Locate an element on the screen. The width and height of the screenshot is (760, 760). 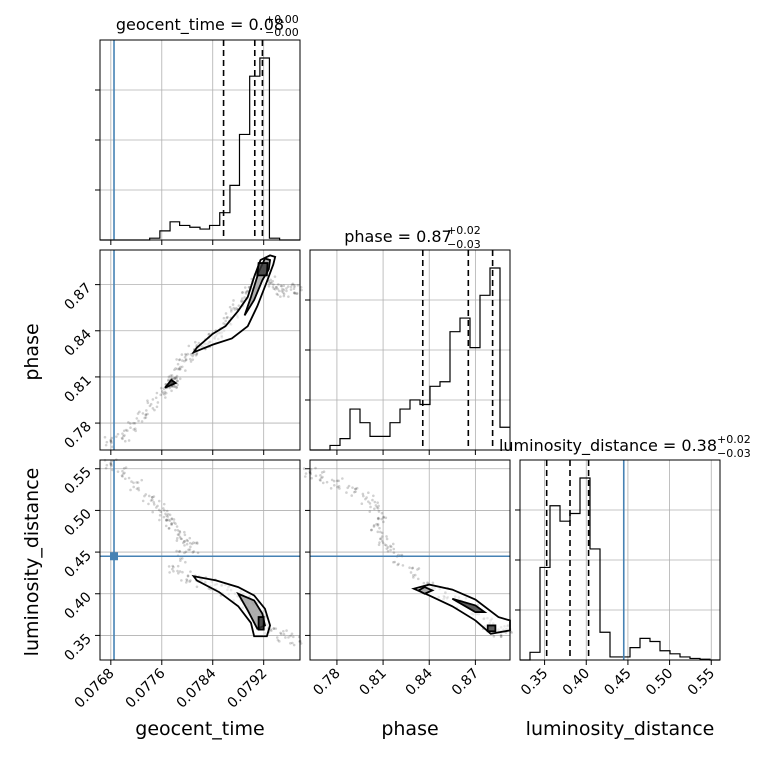
panel-frame is located at coordinates (200, 350).